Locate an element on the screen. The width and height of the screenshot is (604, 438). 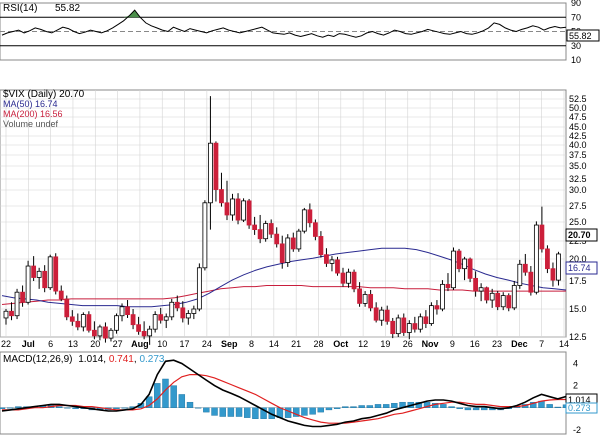
price-tick-label: 25.0 is located at coordinates (578, 222).